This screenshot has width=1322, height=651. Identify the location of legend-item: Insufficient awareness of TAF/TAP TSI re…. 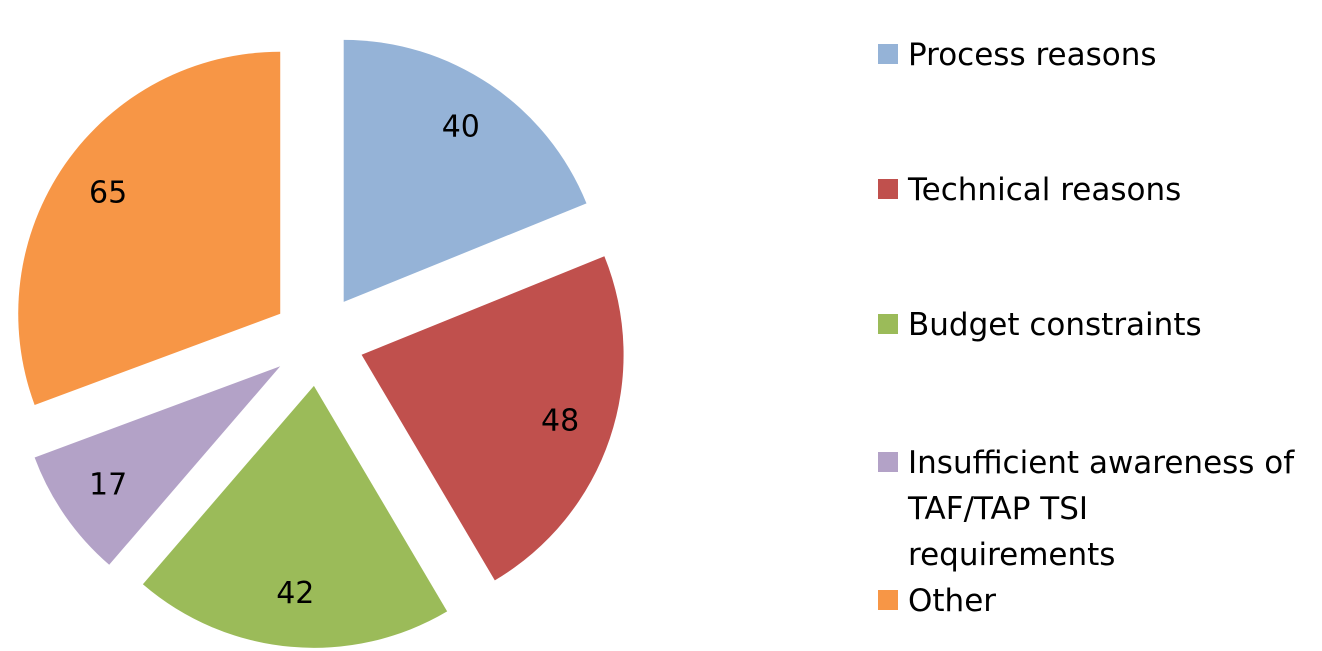
(1088, 509).